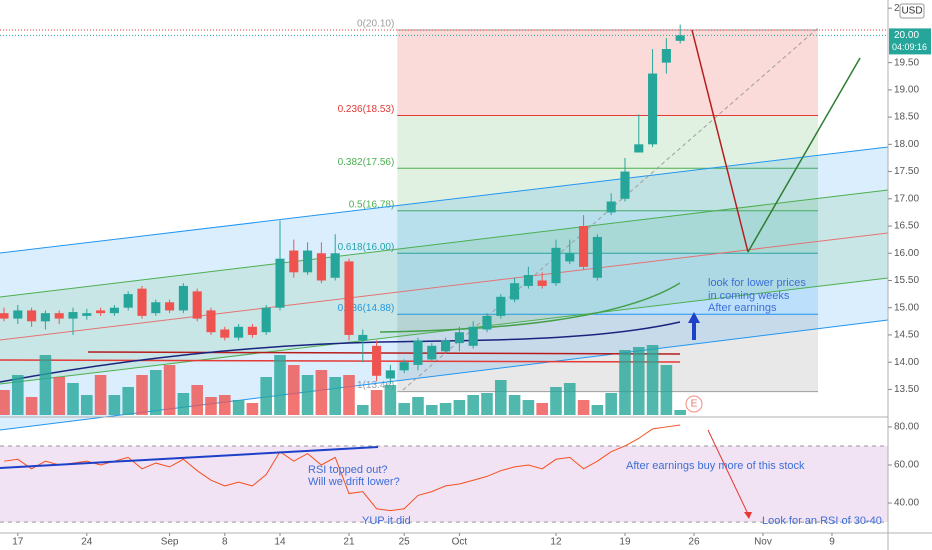 The width and height of the screenshot is (932, 550). I want to click on countdown: 04:09:16, so click(909, 47).